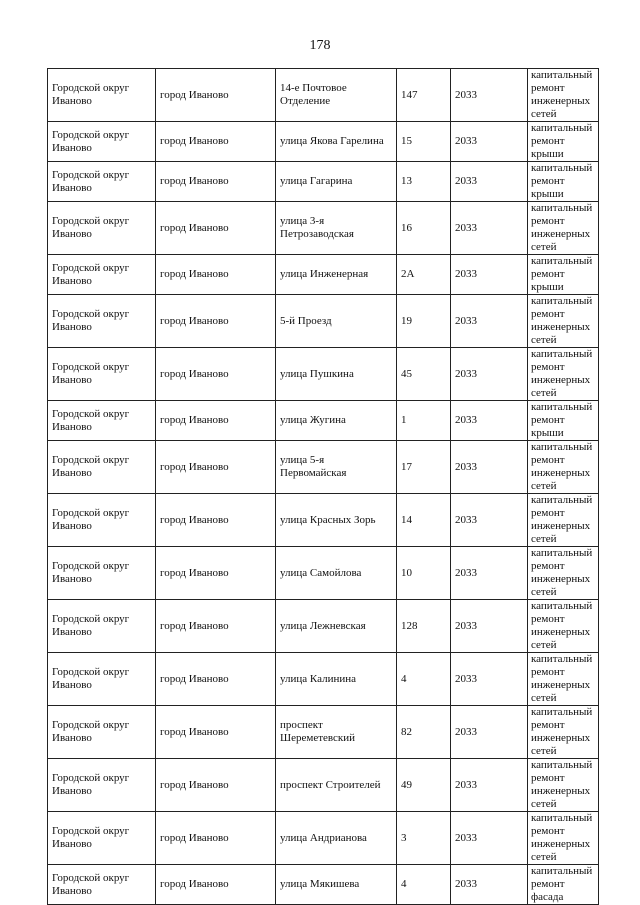  I want to click on cell-house: 14, so click(423, 520).